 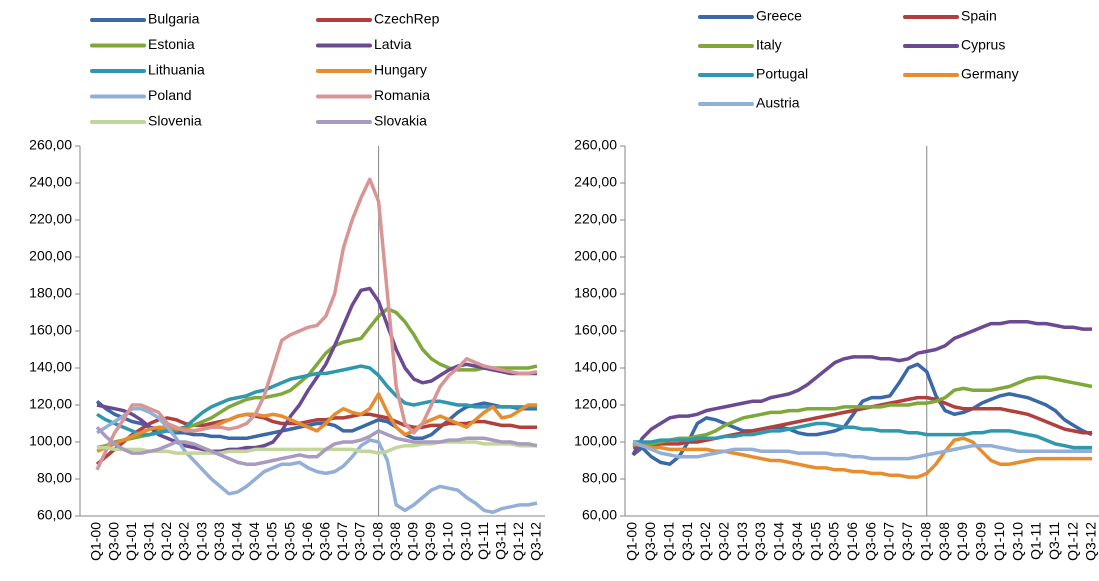 I want to click on legend-label: Slovakia, so click(x=400, y=121).